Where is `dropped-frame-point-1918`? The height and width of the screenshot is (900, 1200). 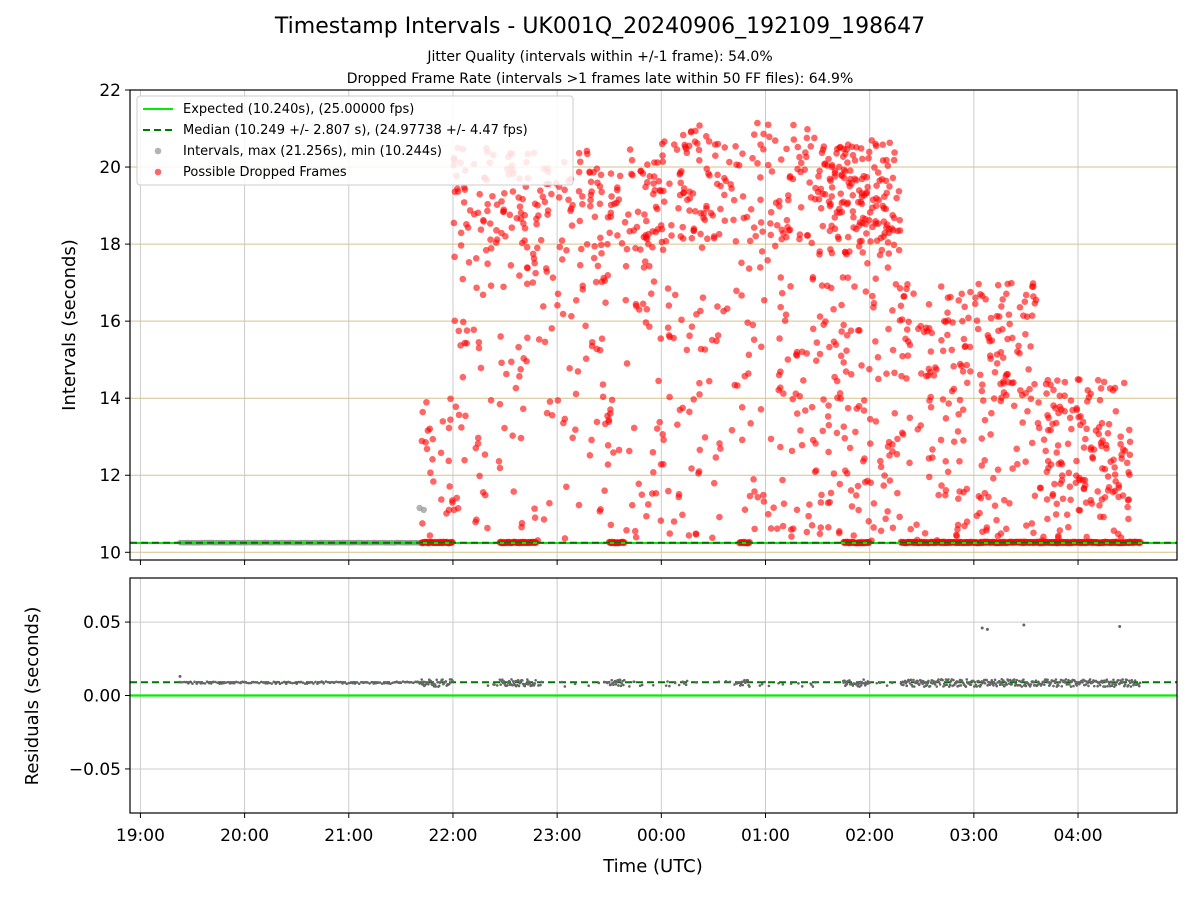
dropped-frame-point-1918 is located at coordinates (1091, 500).